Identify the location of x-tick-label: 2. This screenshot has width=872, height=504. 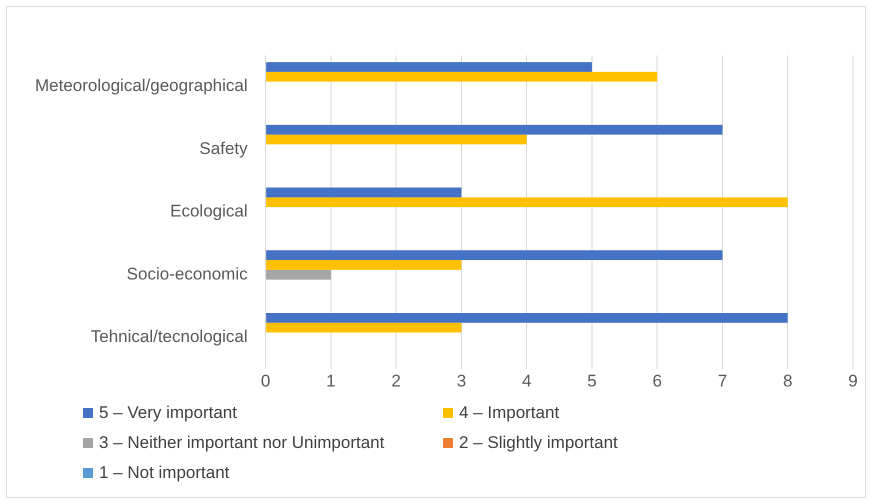
(396, 381).